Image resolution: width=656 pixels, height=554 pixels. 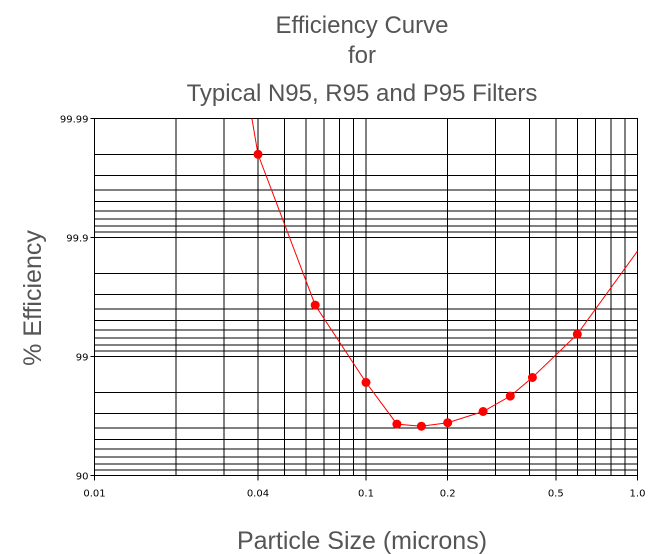 What do you see at coordinates (82, 477) in the screenshot?
I see `y-tick-label: 90` at bounding box center [82, 477].